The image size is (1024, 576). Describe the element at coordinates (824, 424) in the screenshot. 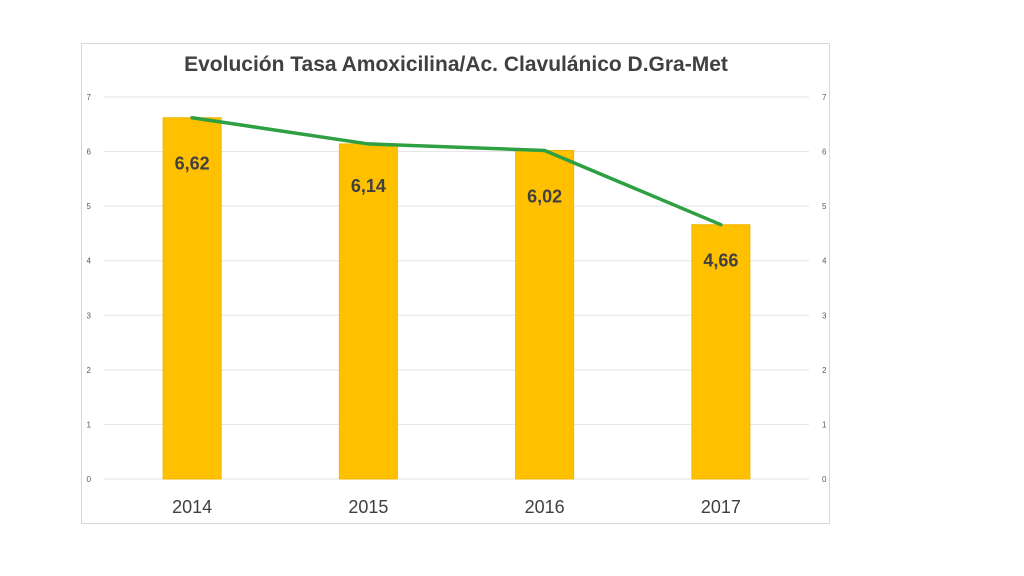

I see `y-tick-label-right: 1` at that location.